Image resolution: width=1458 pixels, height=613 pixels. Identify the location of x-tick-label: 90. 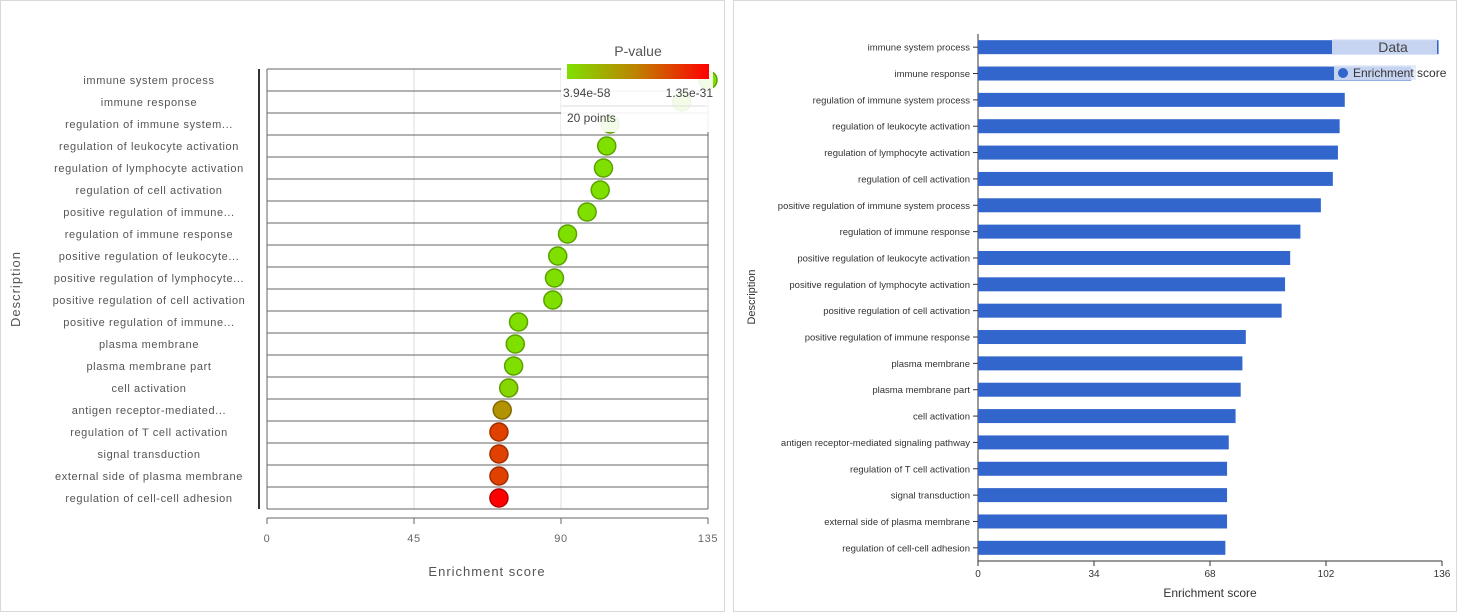
(560, 539).